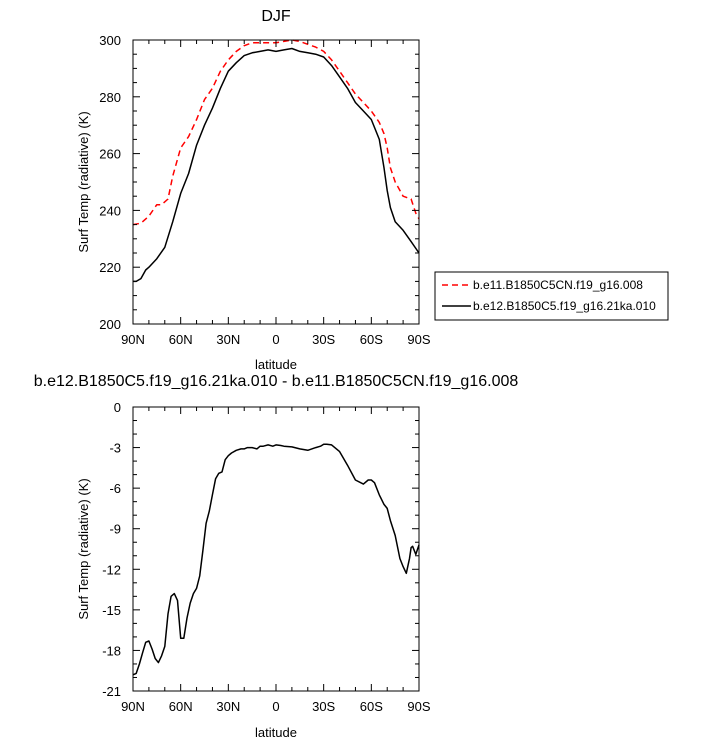  I want to click on top-y-axis-label: Surf Temp (radiative) (K), so click(83, 181).